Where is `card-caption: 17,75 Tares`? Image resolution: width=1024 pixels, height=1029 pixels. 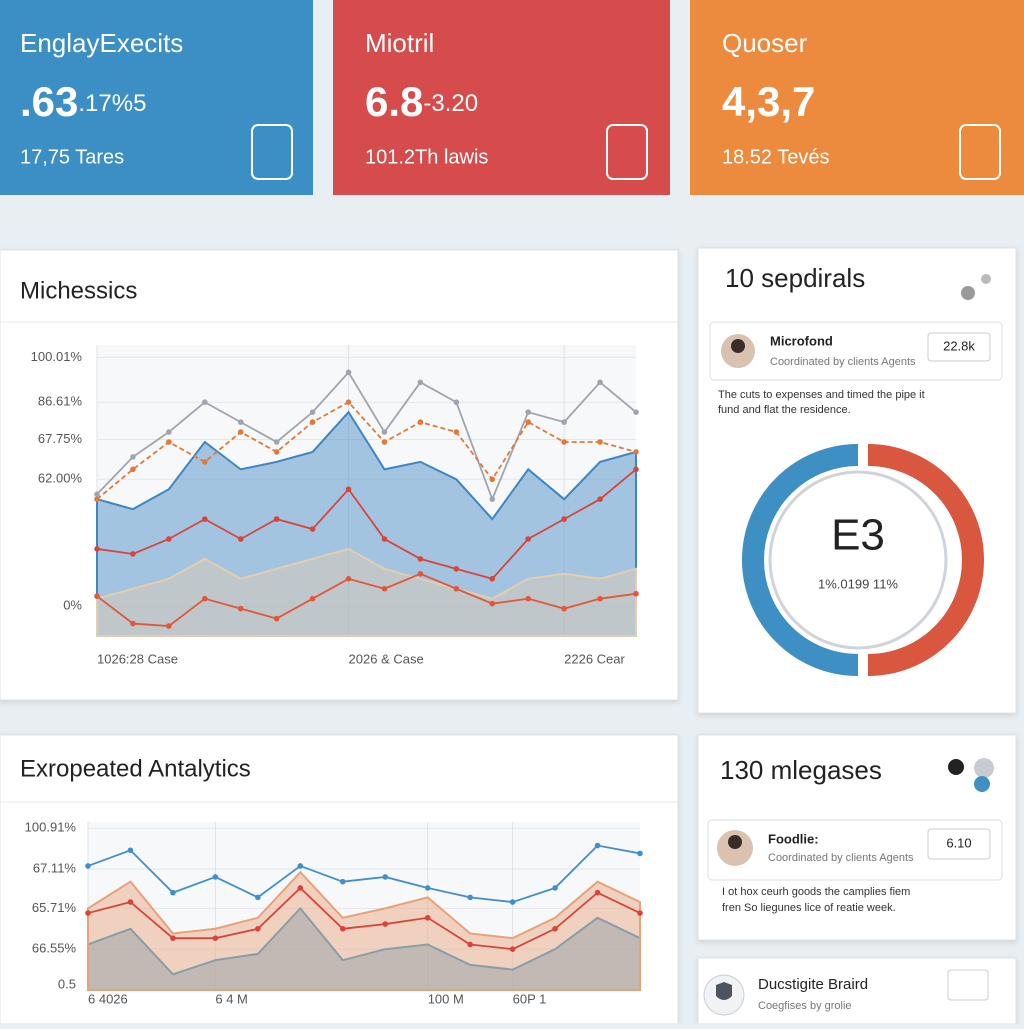
card-caption: 17,75 Tares is located at coordinates (72, 157).